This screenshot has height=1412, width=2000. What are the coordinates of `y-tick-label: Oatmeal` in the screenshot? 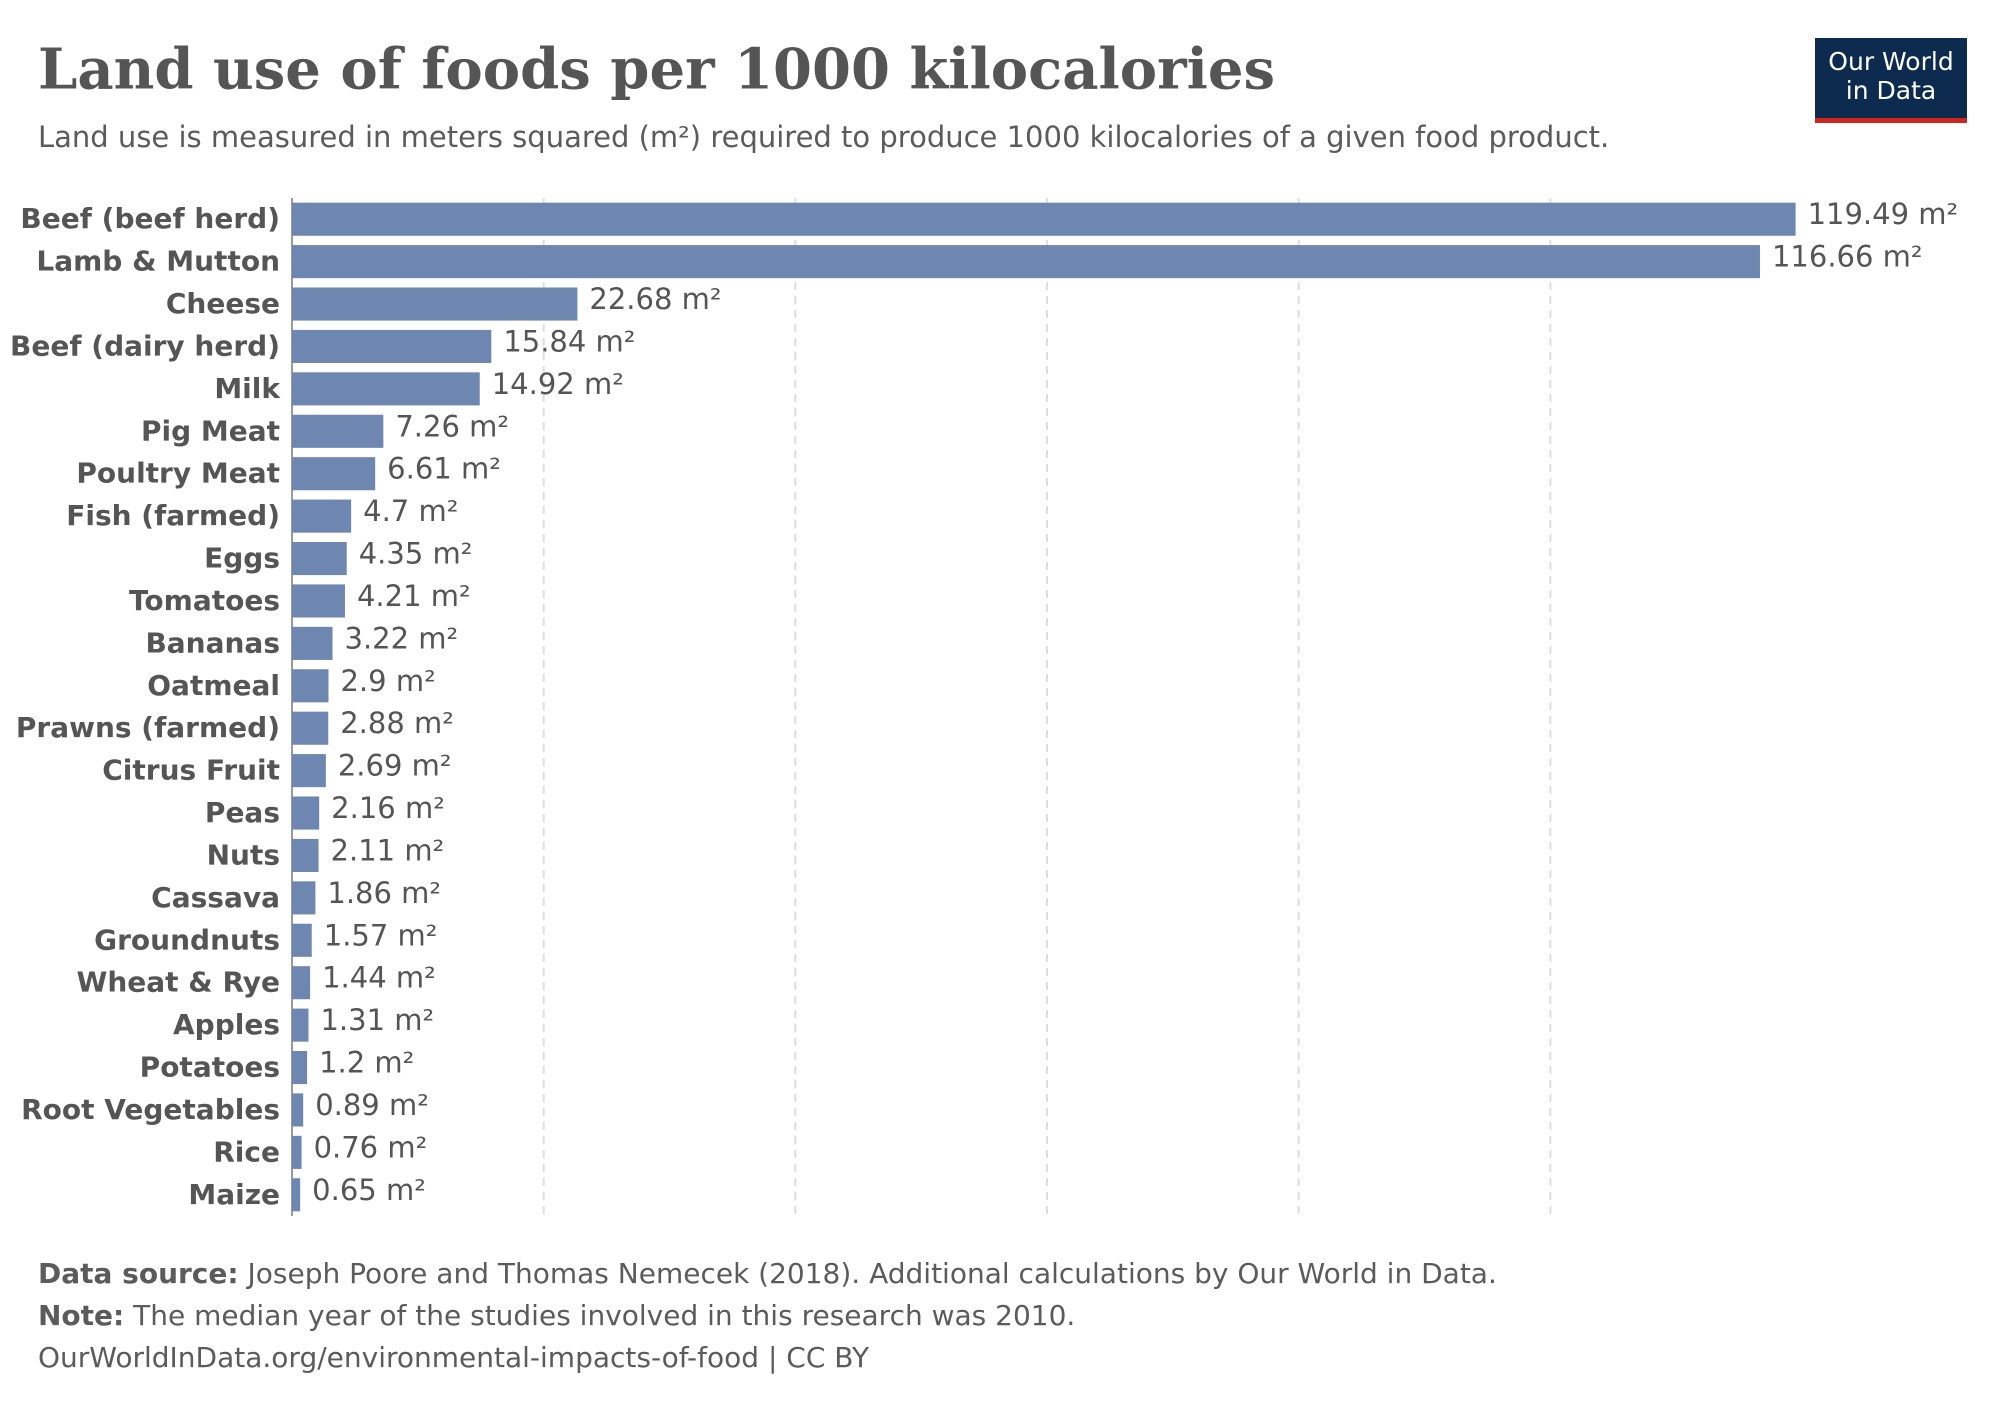 It's located at (213, 685).